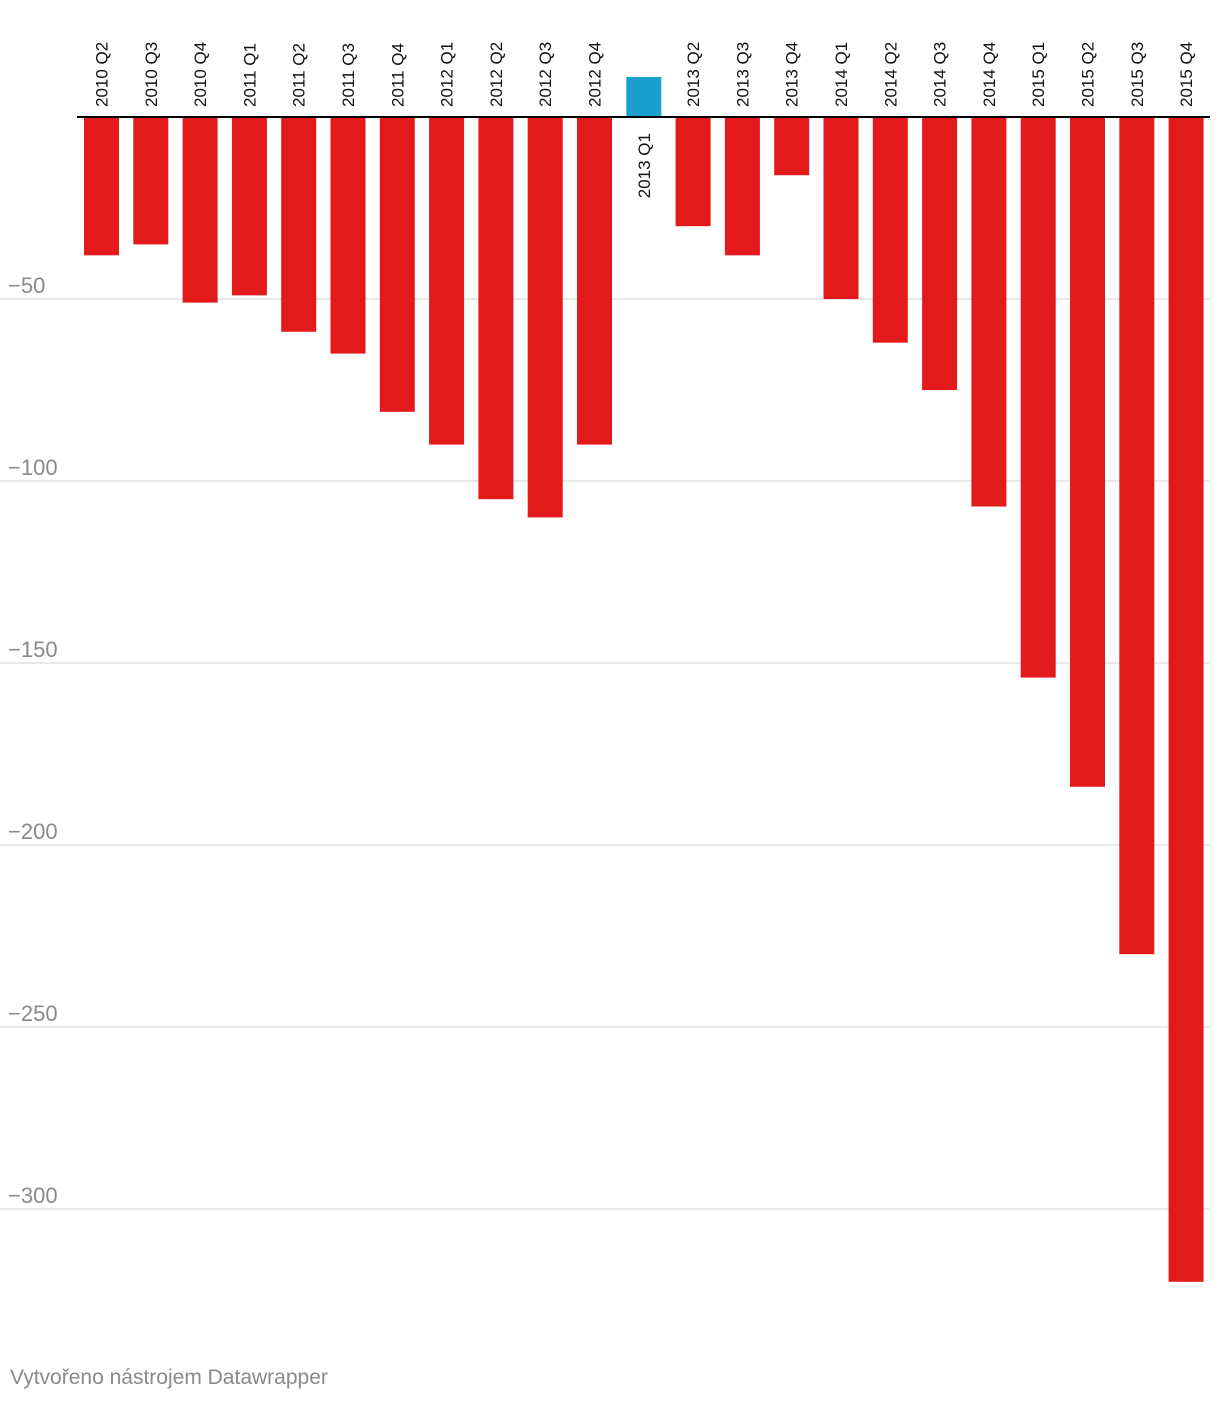 This screenshot has height=1404, width=1220. I want to click on category-label: 2010 Q3, so click(151, 74).